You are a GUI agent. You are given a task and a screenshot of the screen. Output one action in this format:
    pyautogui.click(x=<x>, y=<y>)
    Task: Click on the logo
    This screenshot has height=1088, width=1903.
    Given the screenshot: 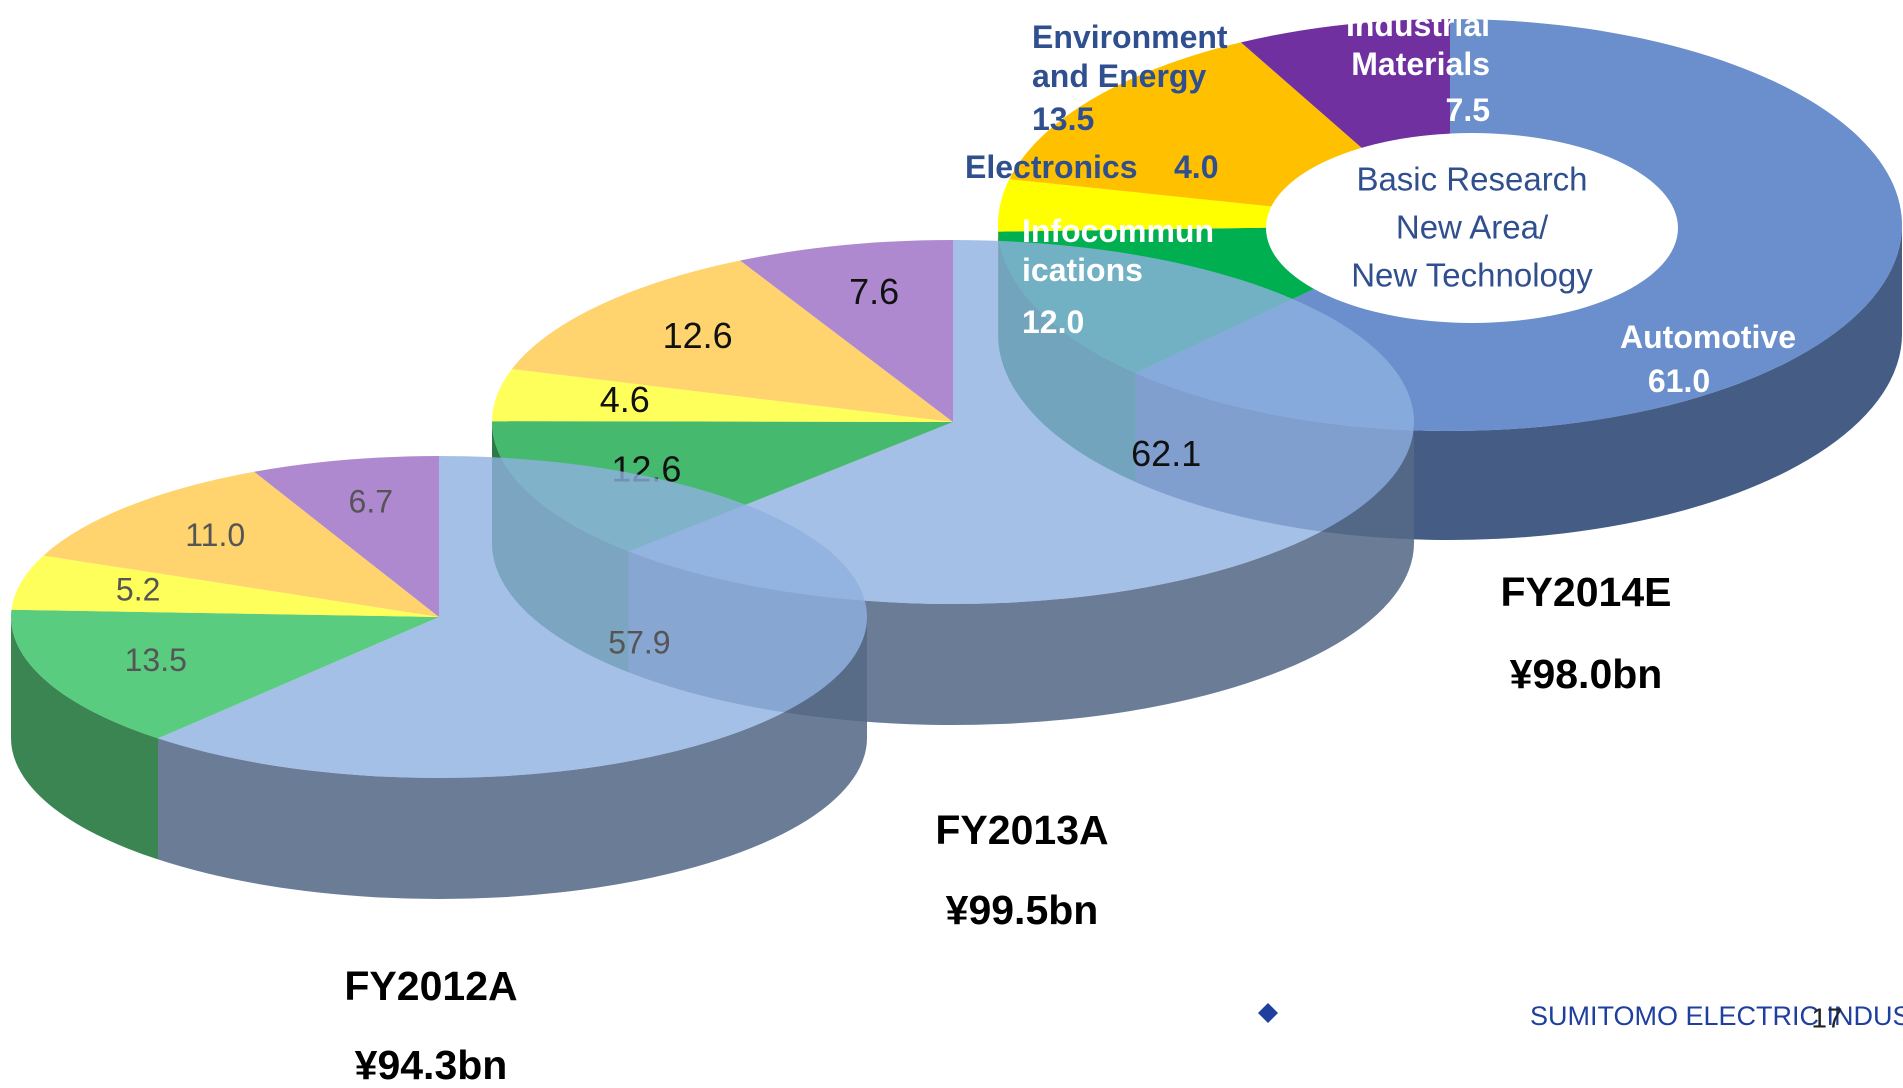 What is the action you would take?
    pyautogui.click(x=1268, y=1013)
    